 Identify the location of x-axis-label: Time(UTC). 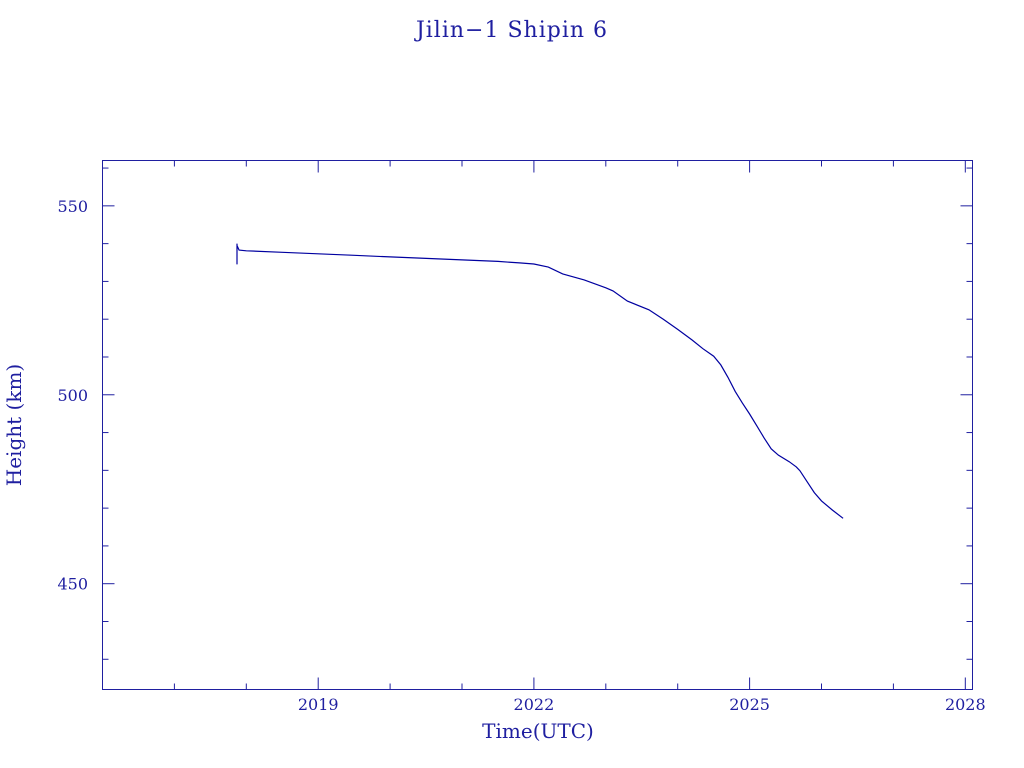
(538, 731).